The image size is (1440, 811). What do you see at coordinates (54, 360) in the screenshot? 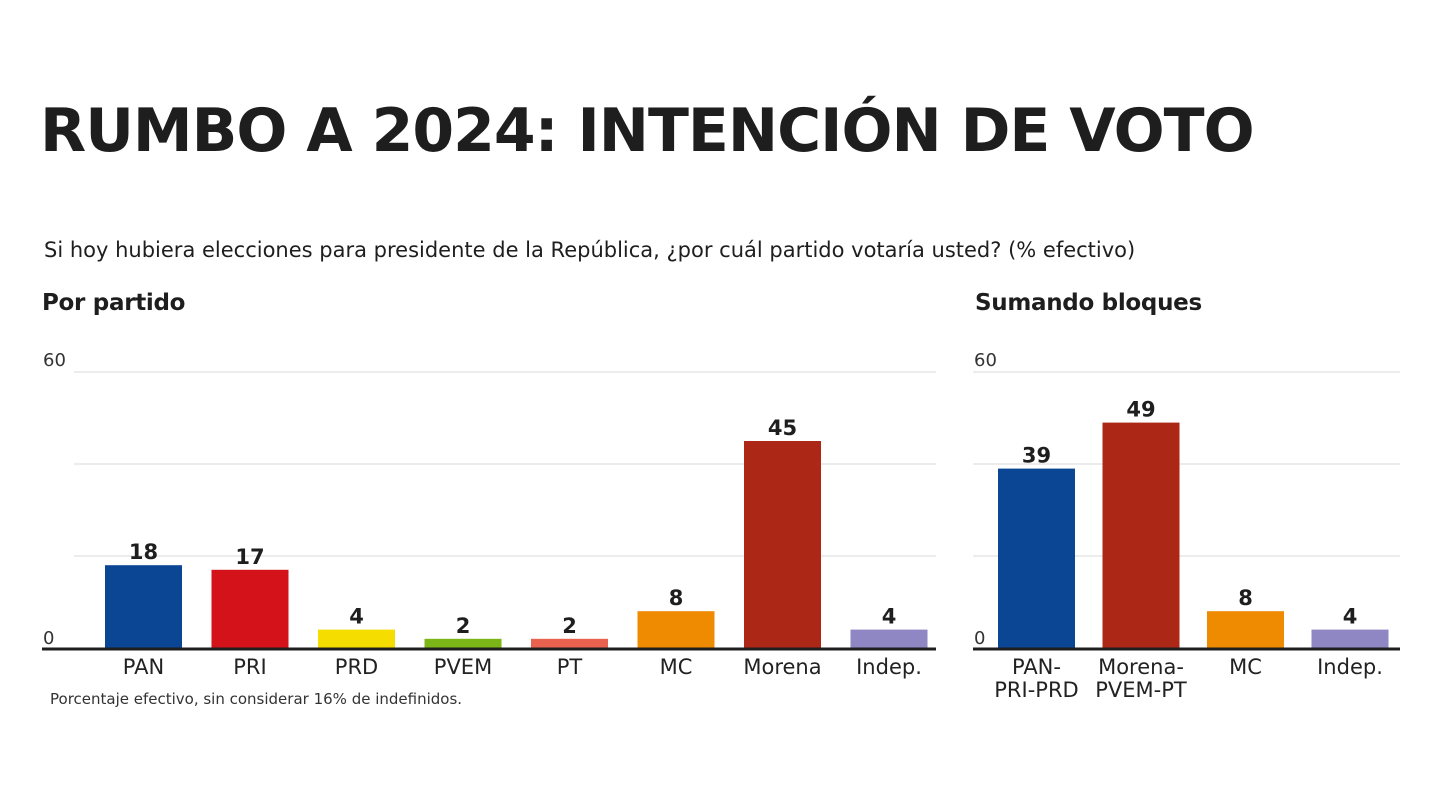
I see `partido-y-tick-label: 60` at bounding box center [54, 360].